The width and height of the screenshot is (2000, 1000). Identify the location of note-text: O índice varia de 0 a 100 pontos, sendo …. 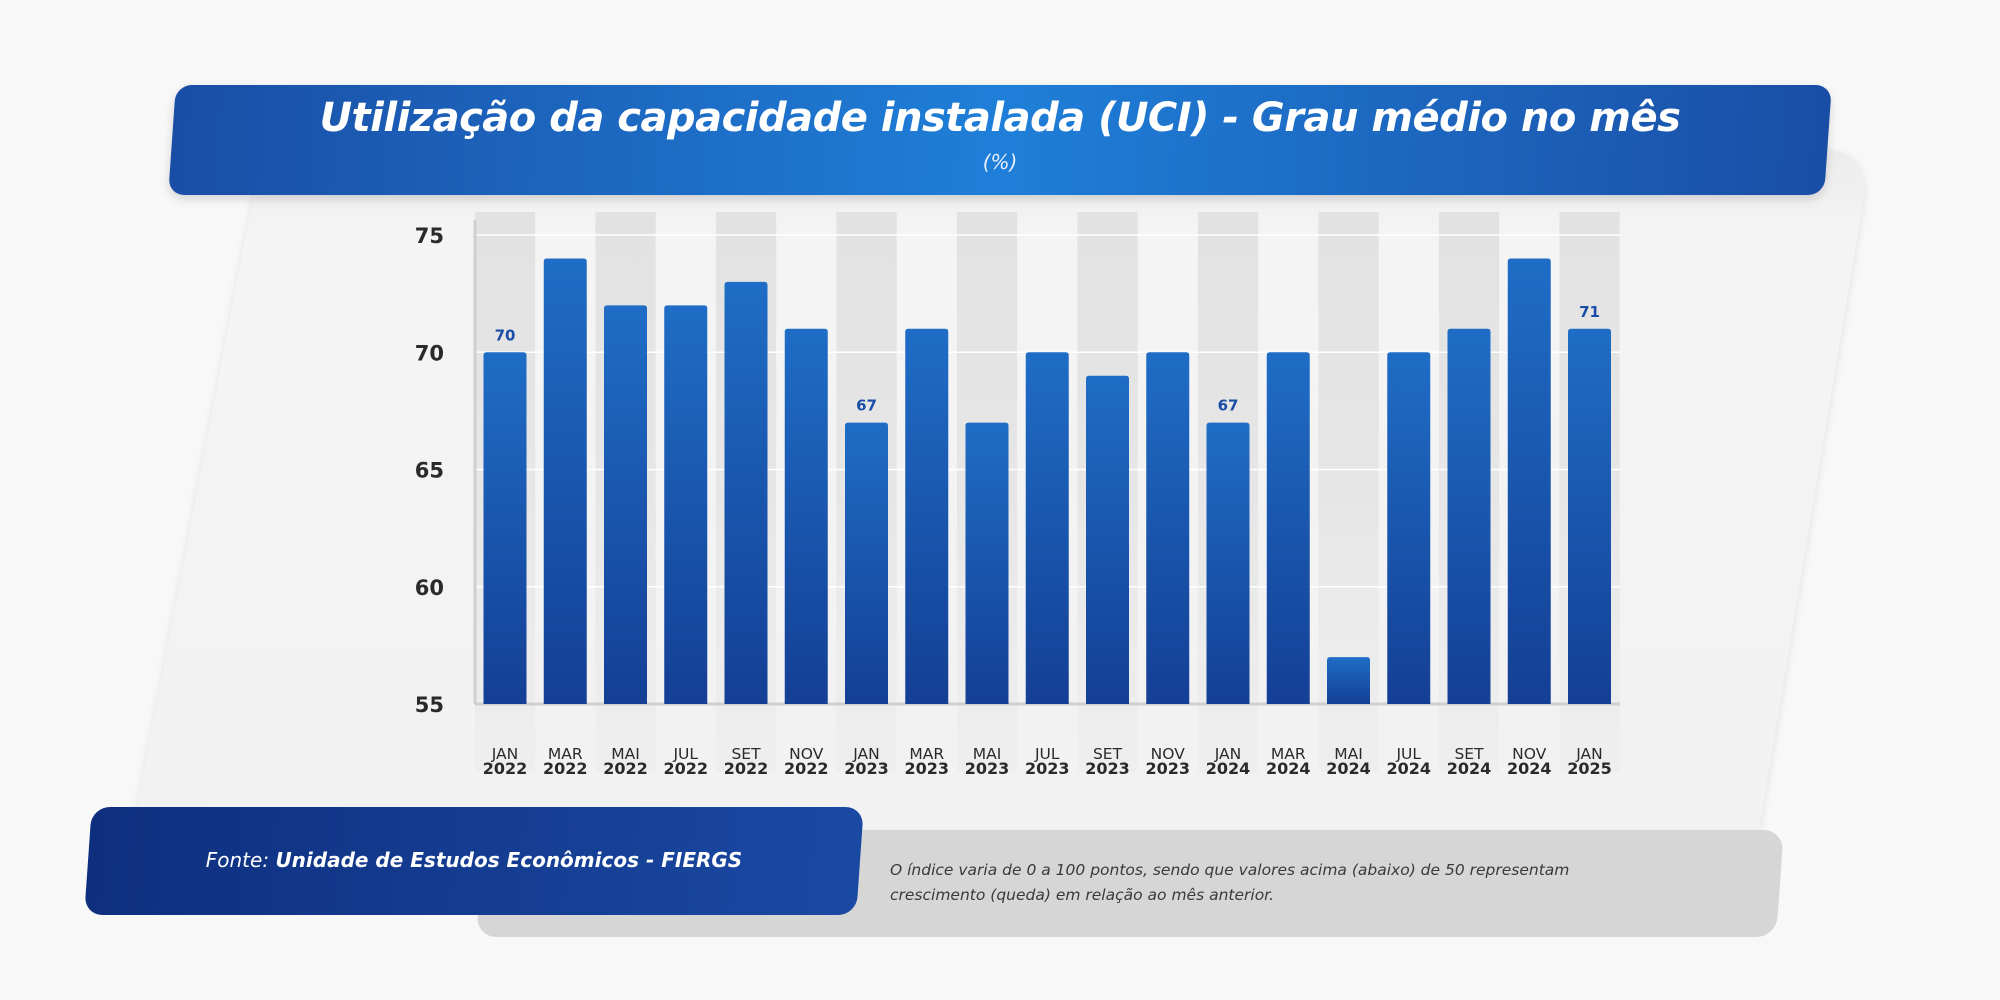
(1230, 882).